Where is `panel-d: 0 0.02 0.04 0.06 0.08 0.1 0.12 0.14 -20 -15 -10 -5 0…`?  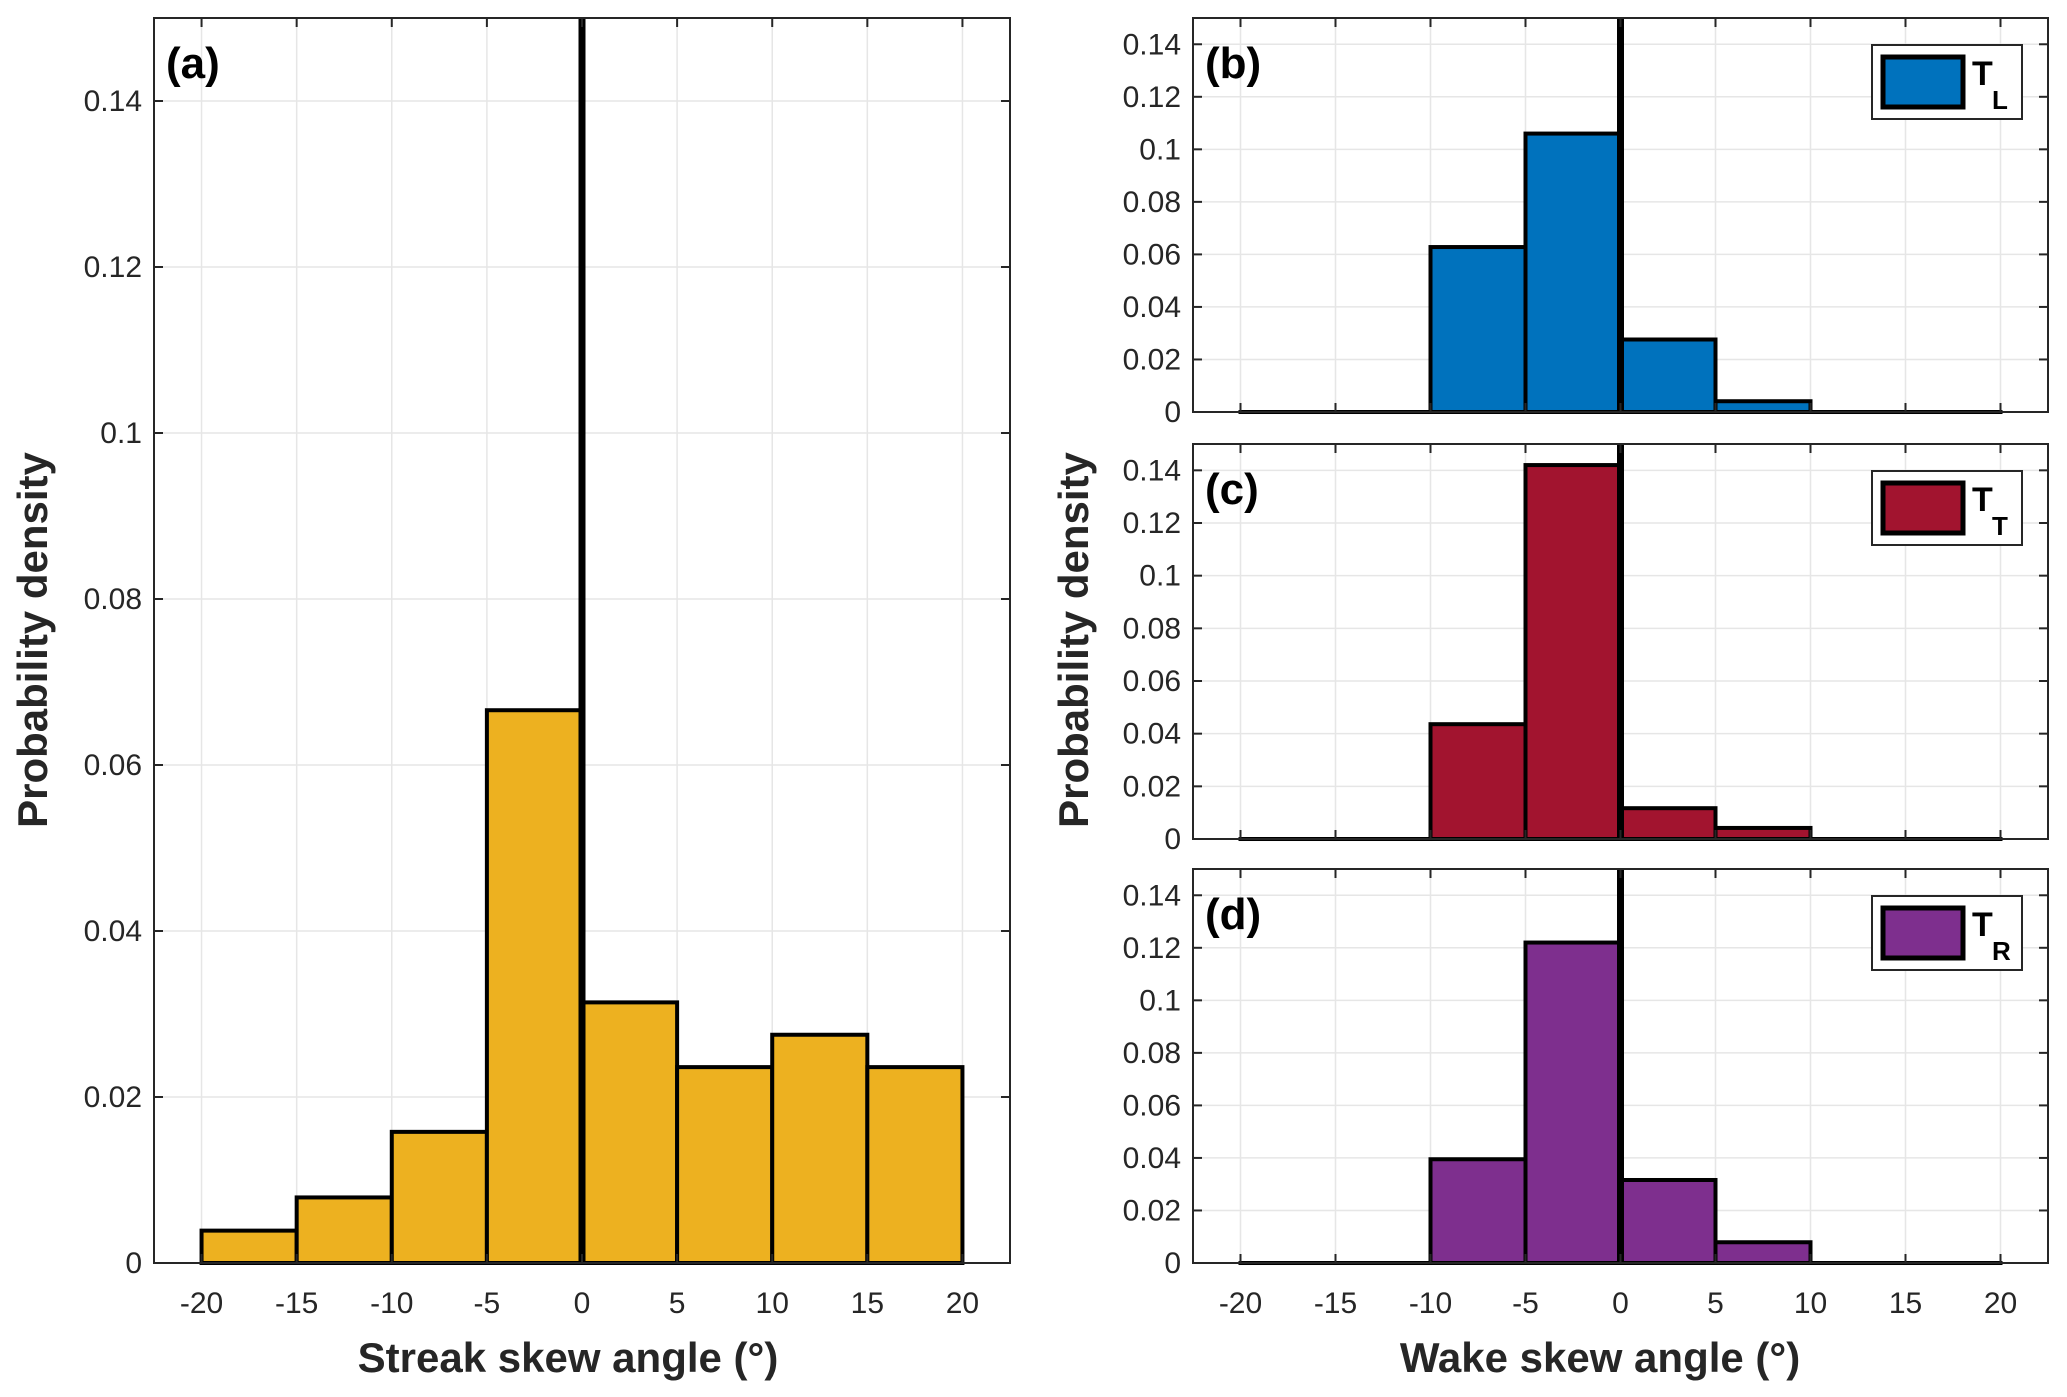
panel-d: 0 0.02 0.04 0.06 0.08 0.1 0.12 0.14 -20 -15 -10 -5 0… is located at coordinates (1586, 1094).